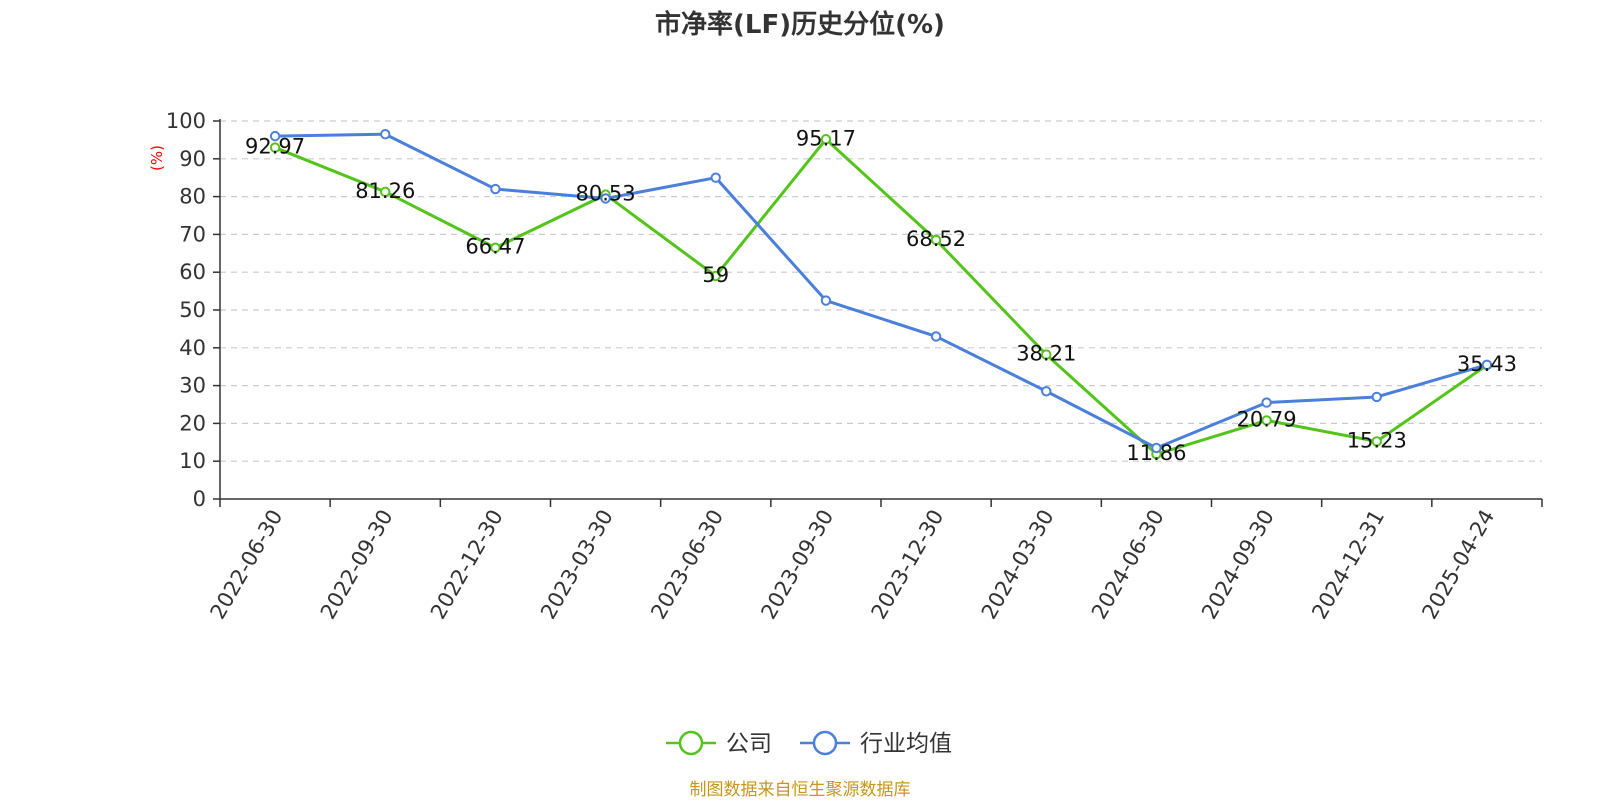 The width and height of the screenshot is (1600, 804). Describe the element at coordinates (719, 743) in the screenshot. I see `legend-item: 公司` at that location.